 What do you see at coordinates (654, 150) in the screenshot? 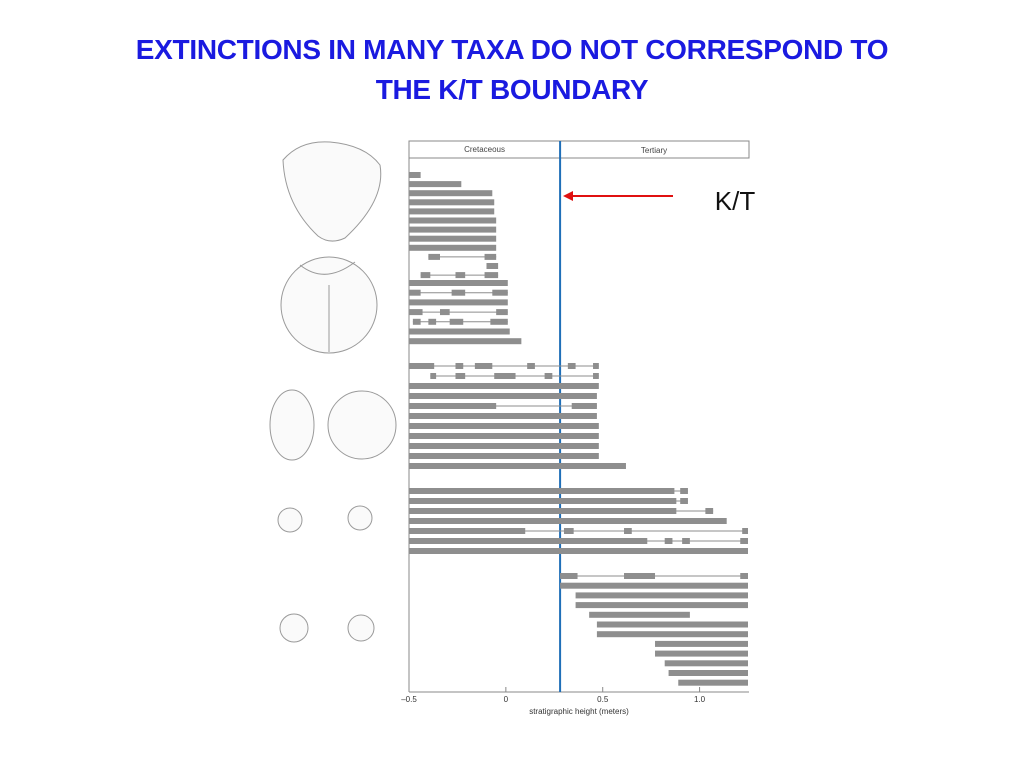
I see `period-label: Tertiary` at bounding box center [654, 150].